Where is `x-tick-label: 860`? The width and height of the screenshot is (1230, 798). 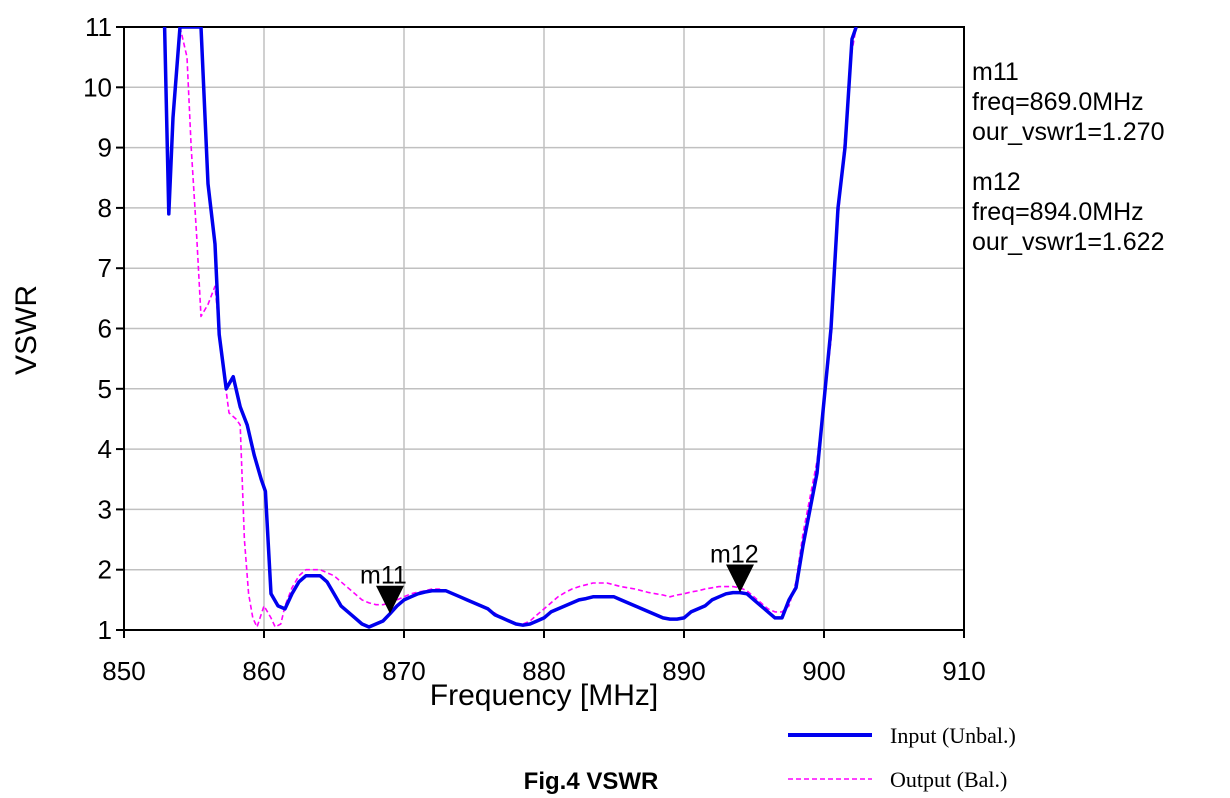 x-tick-label: 860 is located at coordinates (263, 671).